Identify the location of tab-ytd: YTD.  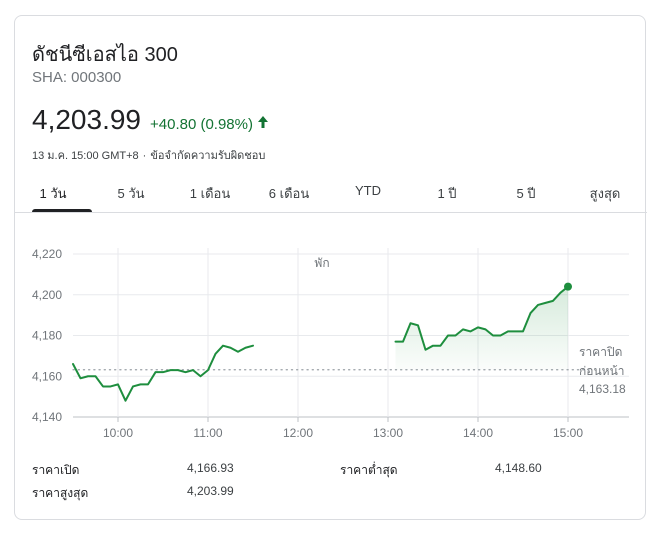
(368, 190).